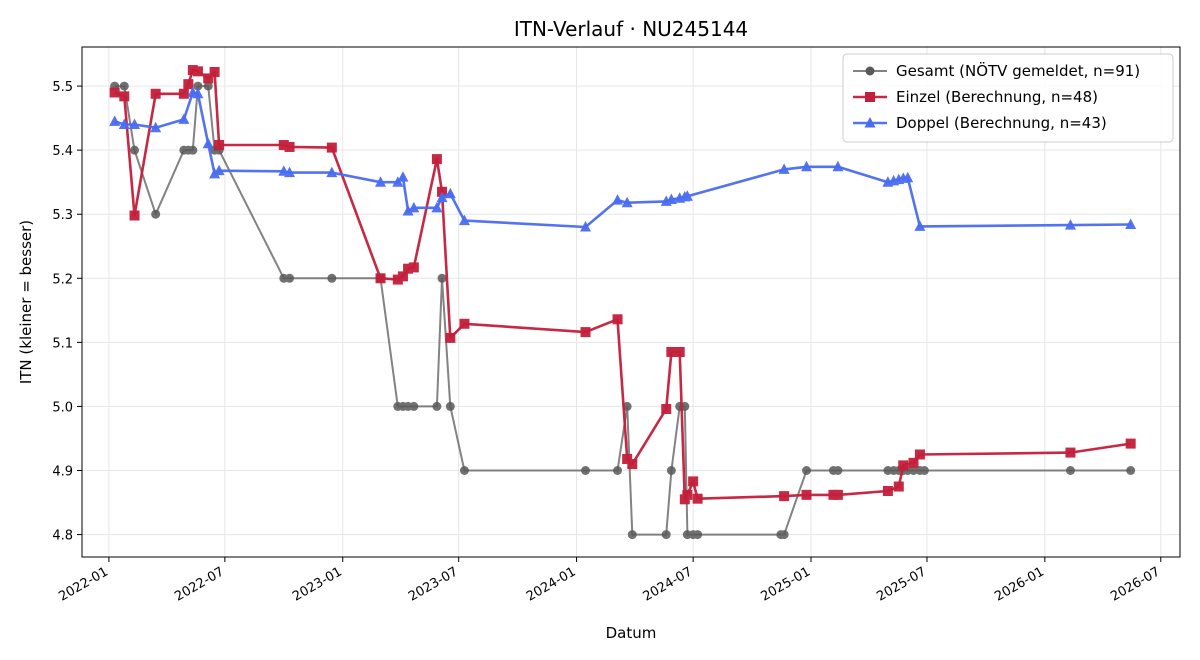 This screenshot has width=1200, height=660. Describe the element at coordinates (62, 407) in the screenshot. I see `y-tick-label: 5.0` at that location.